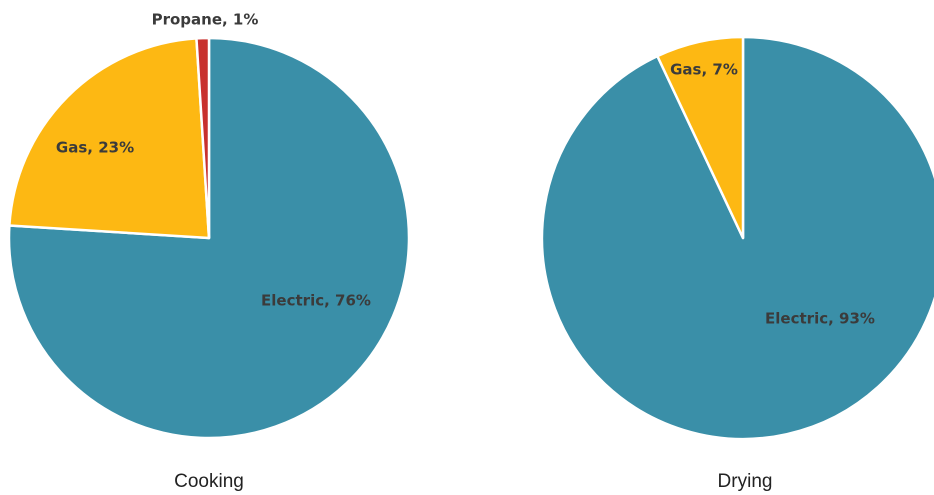 This screenshot has height=495, width=934. What do you see at coordinates (109, 138) in the screenshot?
I see `cooking-slice-gas` at bounding box center [109, 138].